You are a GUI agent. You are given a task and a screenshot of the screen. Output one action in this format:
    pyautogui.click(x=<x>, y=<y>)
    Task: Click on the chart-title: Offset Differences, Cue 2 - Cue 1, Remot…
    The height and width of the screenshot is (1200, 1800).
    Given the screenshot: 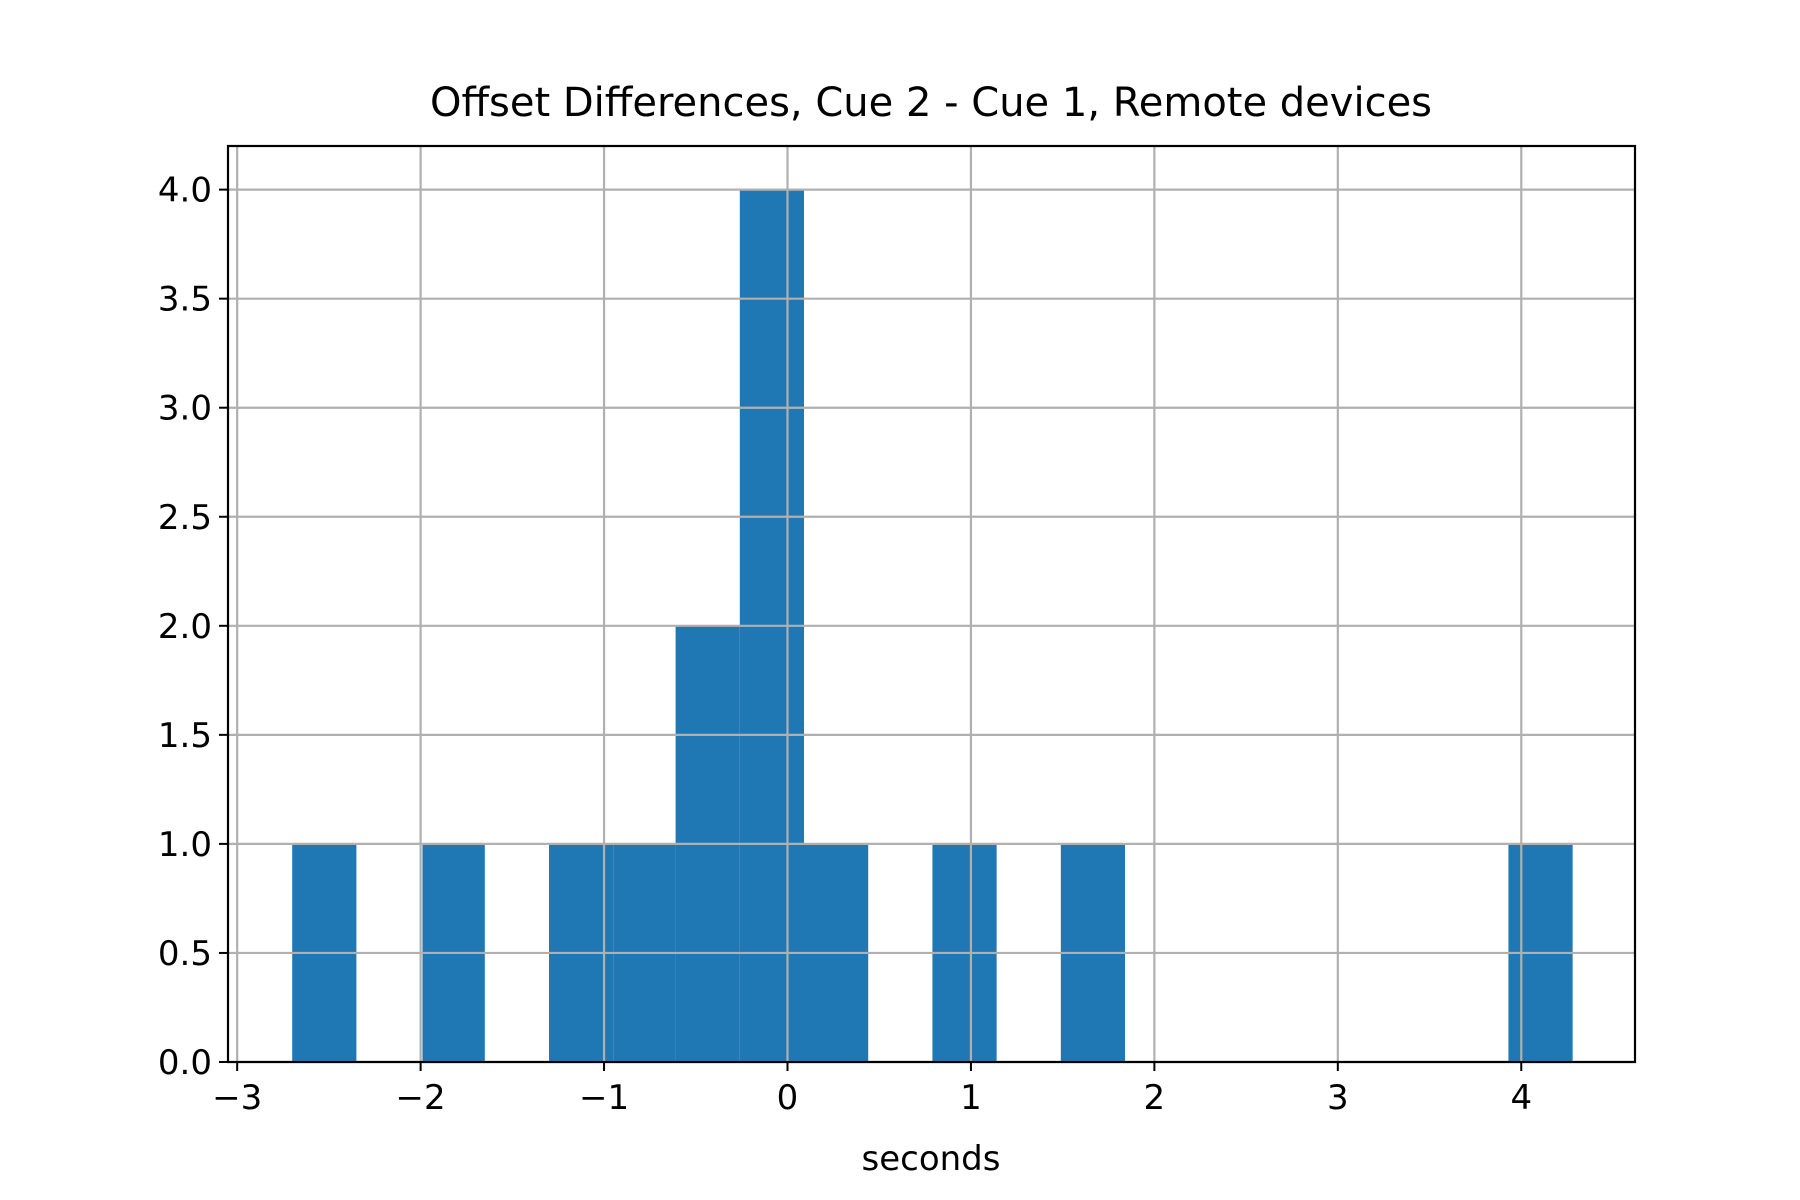 What is the action you would take?
    pyautogui.click(x=931, y=103)
    